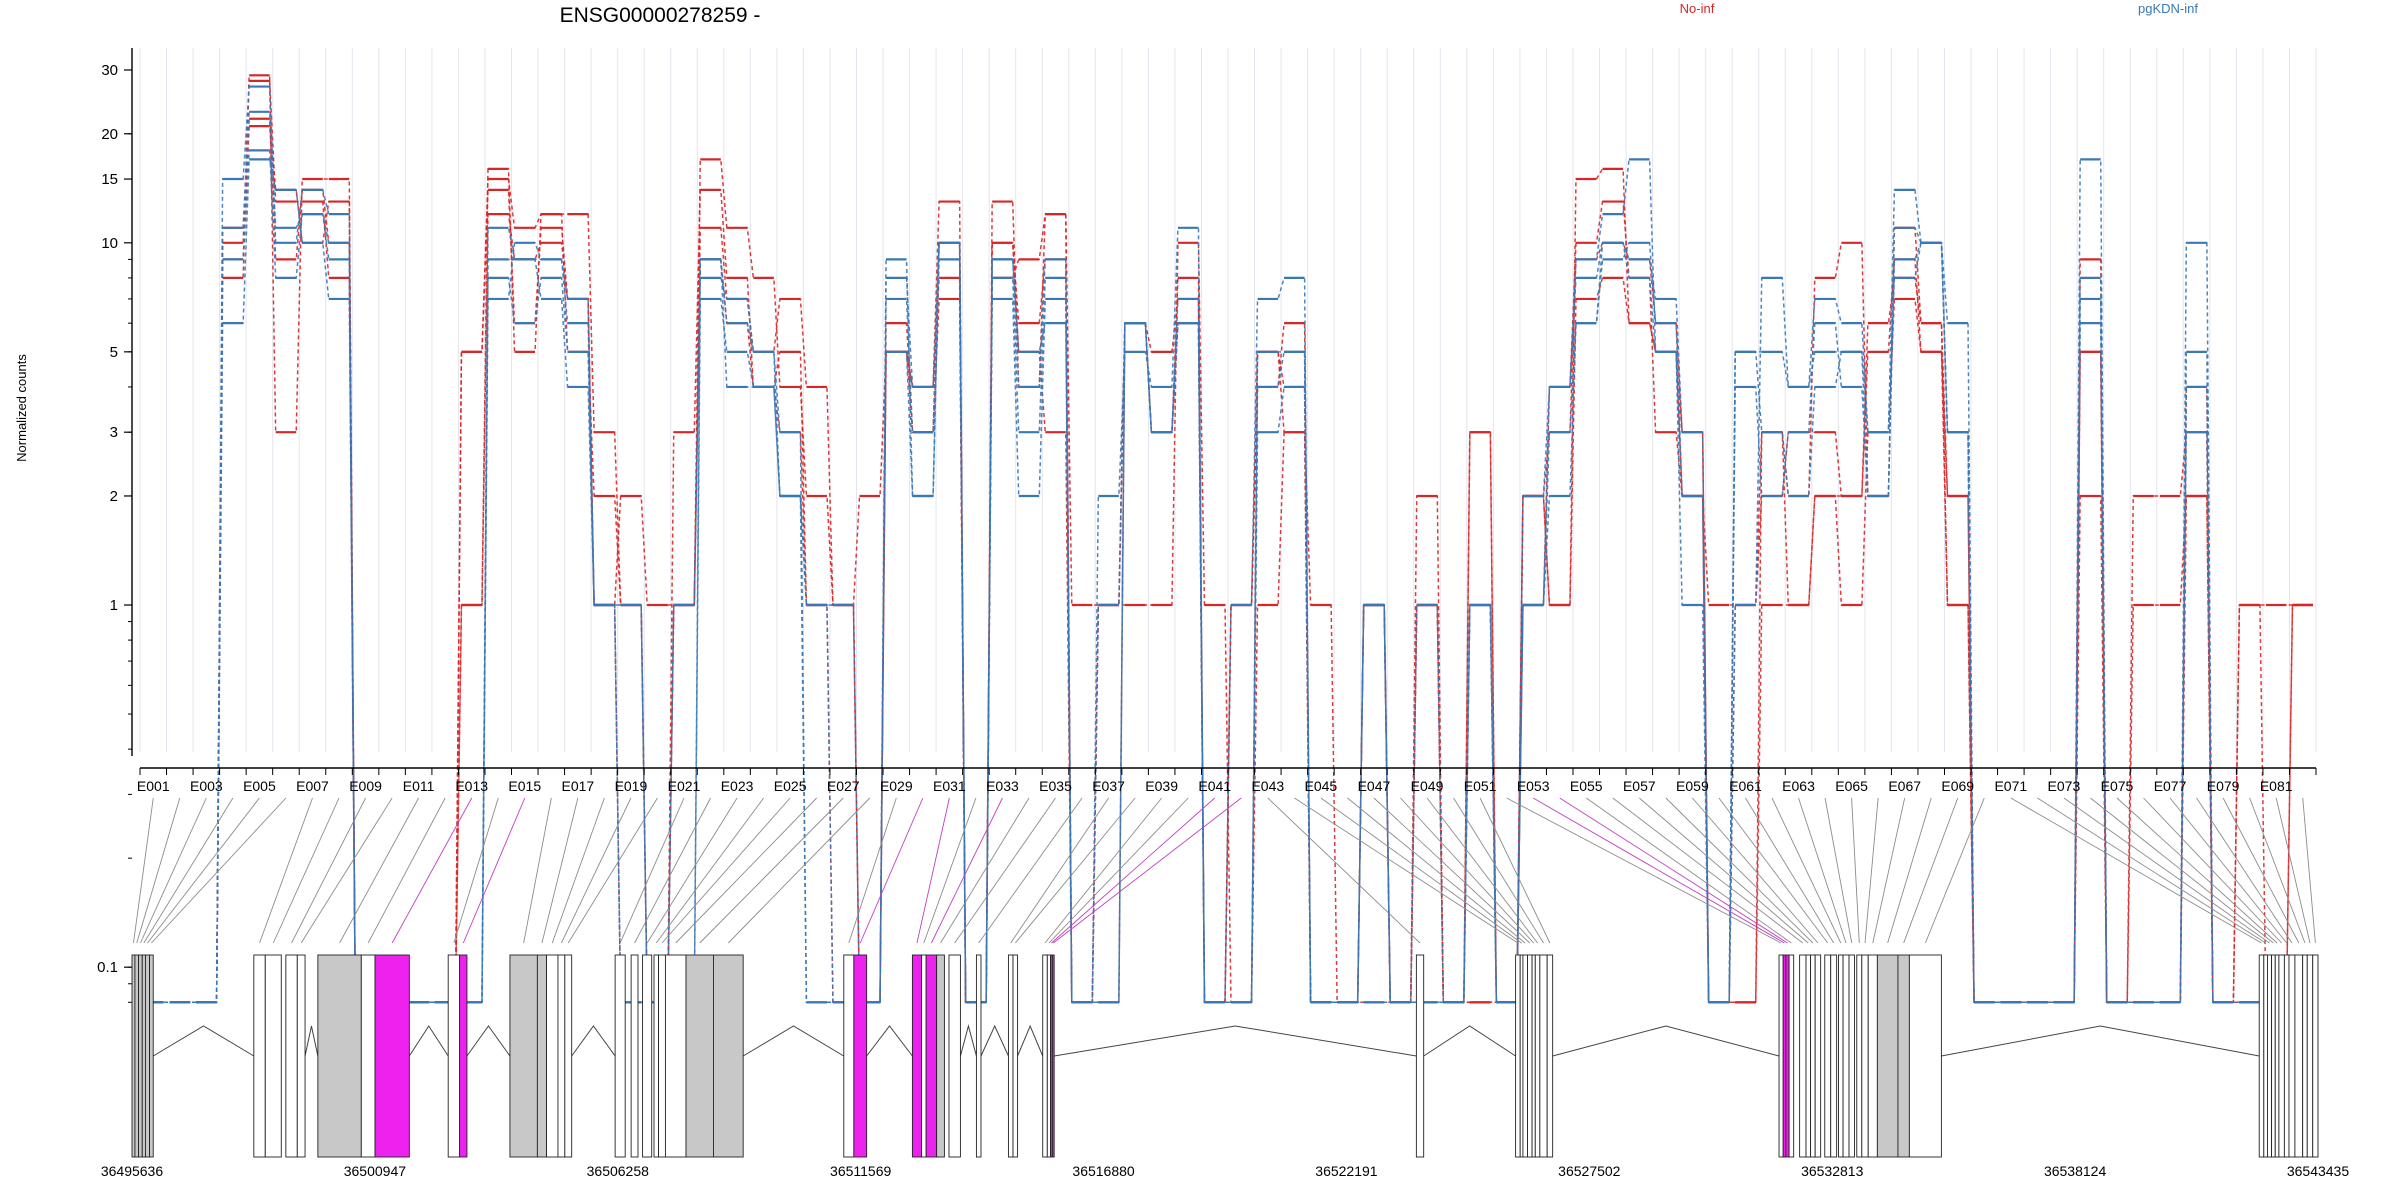  What do you see at coordinates (1161, 786) in the screenshot?
I see `x-tick-label: E039` at bounding box center [1161, 786].